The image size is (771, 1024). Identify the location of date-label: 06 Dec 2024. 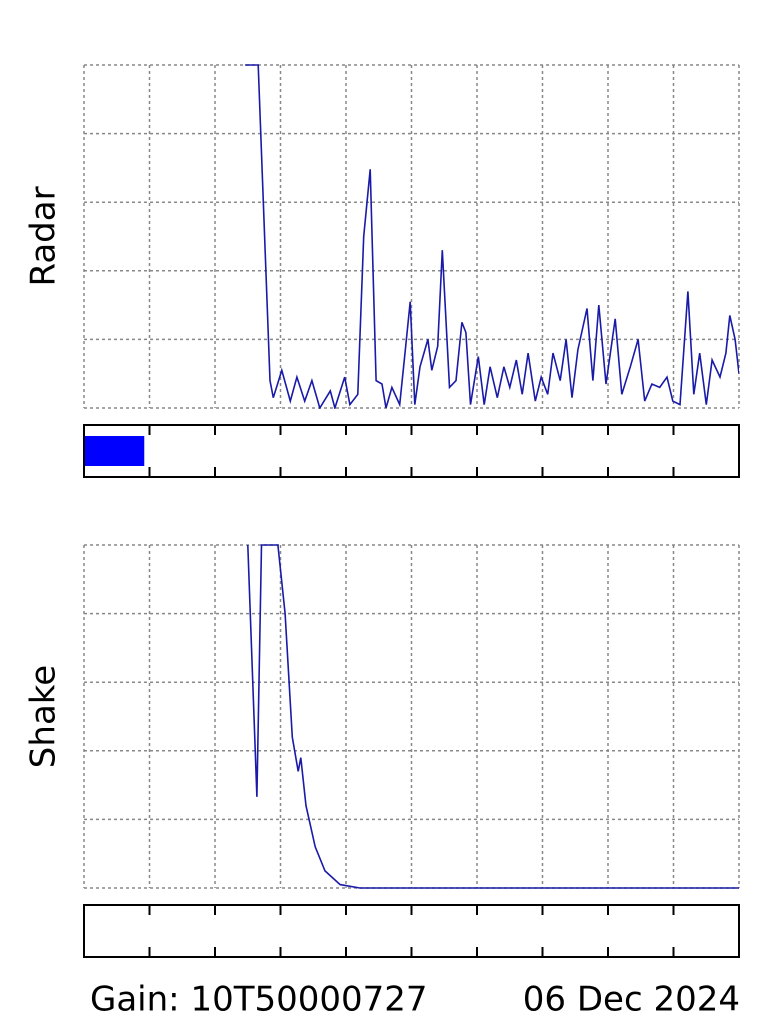
(631, 1000).